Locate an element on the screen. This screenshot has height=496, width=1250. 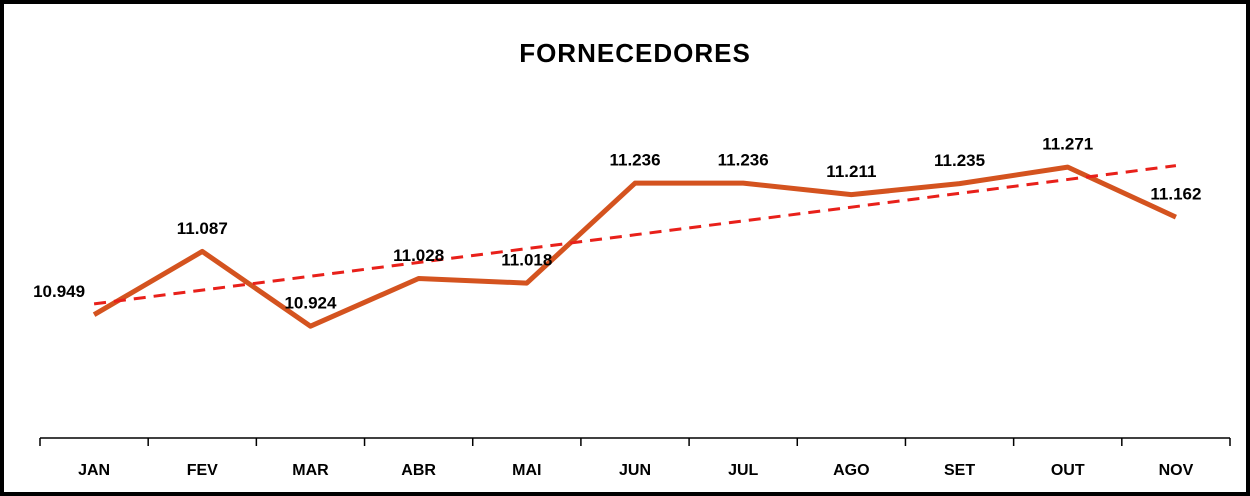
x-tick-label: NOV is located at coordinates (1176, 470).